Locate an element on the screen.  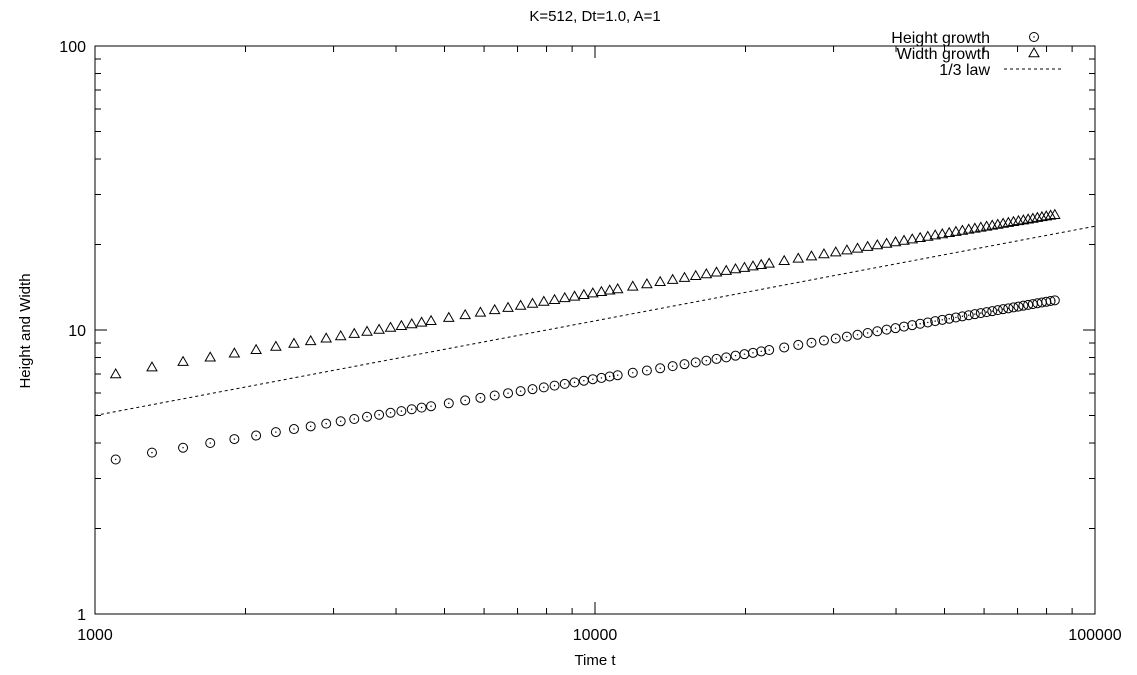
x-tick-label: 100000 is located at coordinates (1094, 635).